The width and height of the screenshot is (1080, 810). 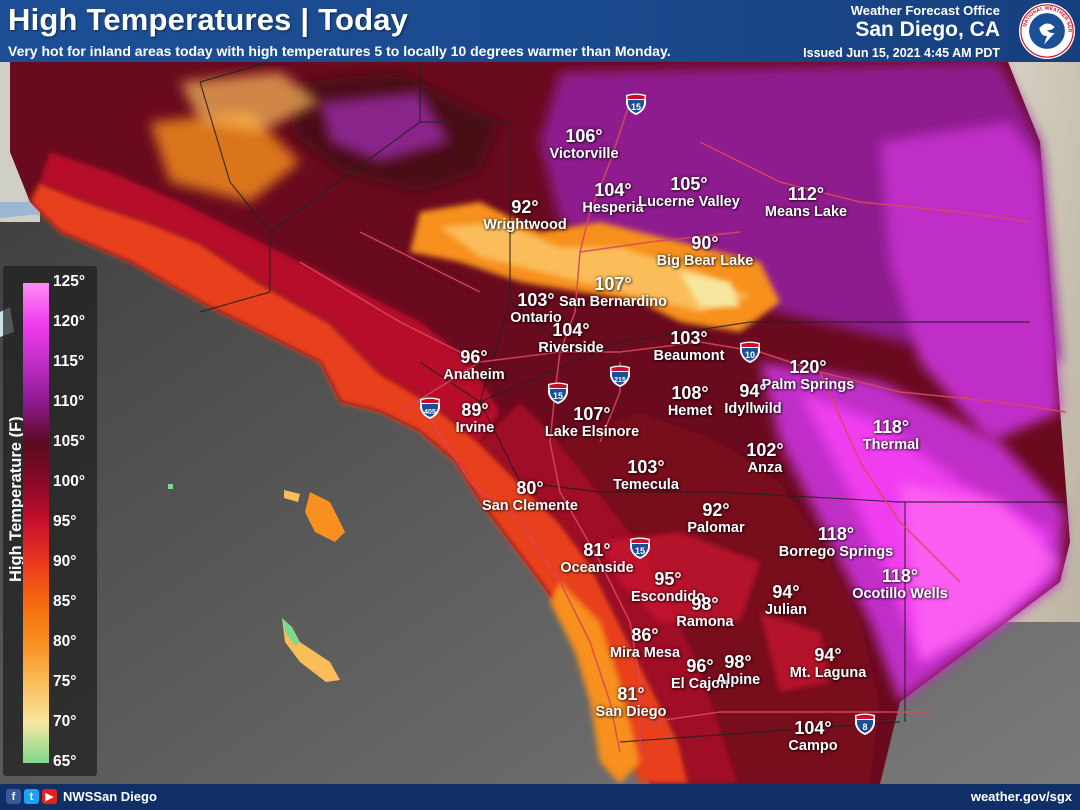 What do you see at coordinates (613, 292) in the screenshot?
I see `city-label: 107° San Bernardino` at bounding box center [613, 292].